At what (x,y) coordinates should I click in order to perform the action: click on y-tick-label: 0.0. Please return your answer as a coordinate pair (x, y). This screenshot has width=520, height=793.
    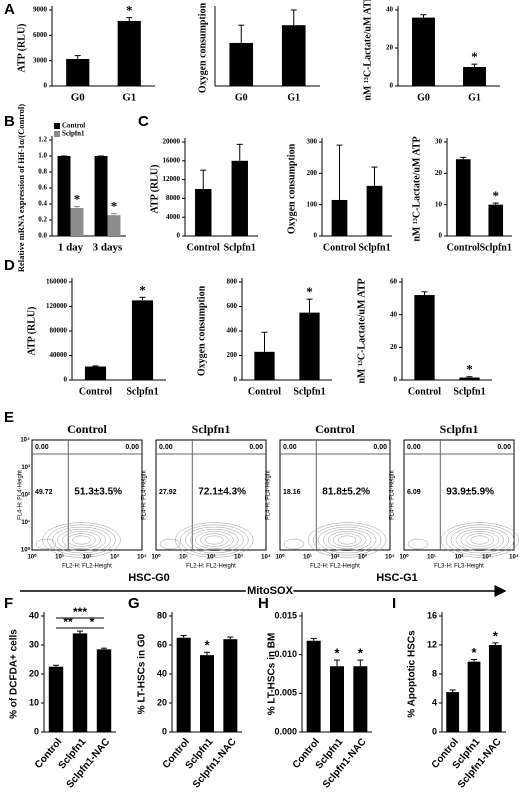
    Looking at the image, I should click on (42, 236).